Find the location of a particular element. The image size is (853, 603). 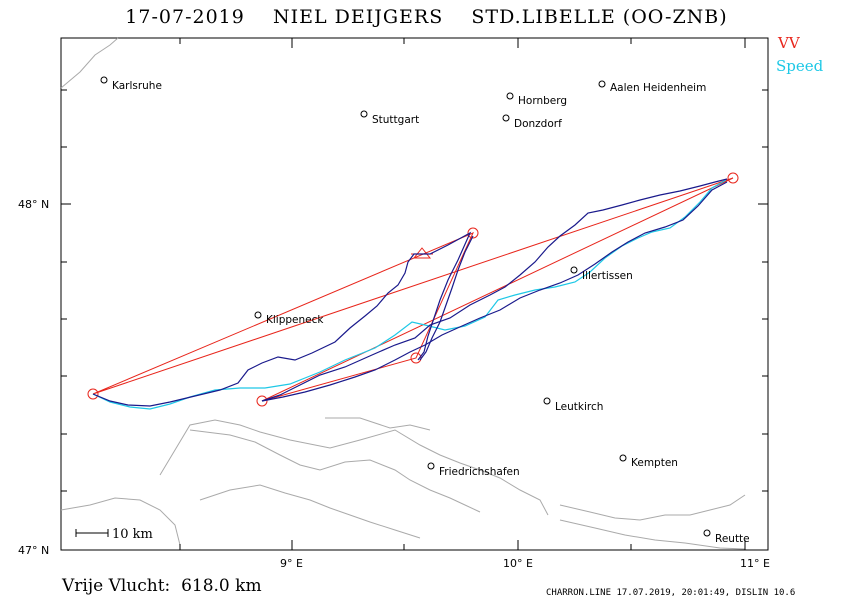

town-marker-friedrichshafen is located at coordinates (431, 466).